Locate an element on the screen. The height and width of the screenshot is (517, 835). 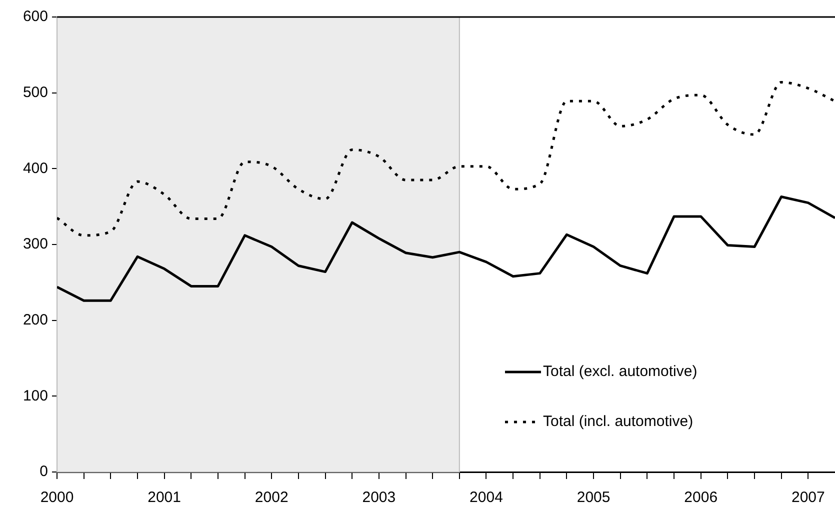
y-tick-label: 600 is located at coordinates (35, 17).